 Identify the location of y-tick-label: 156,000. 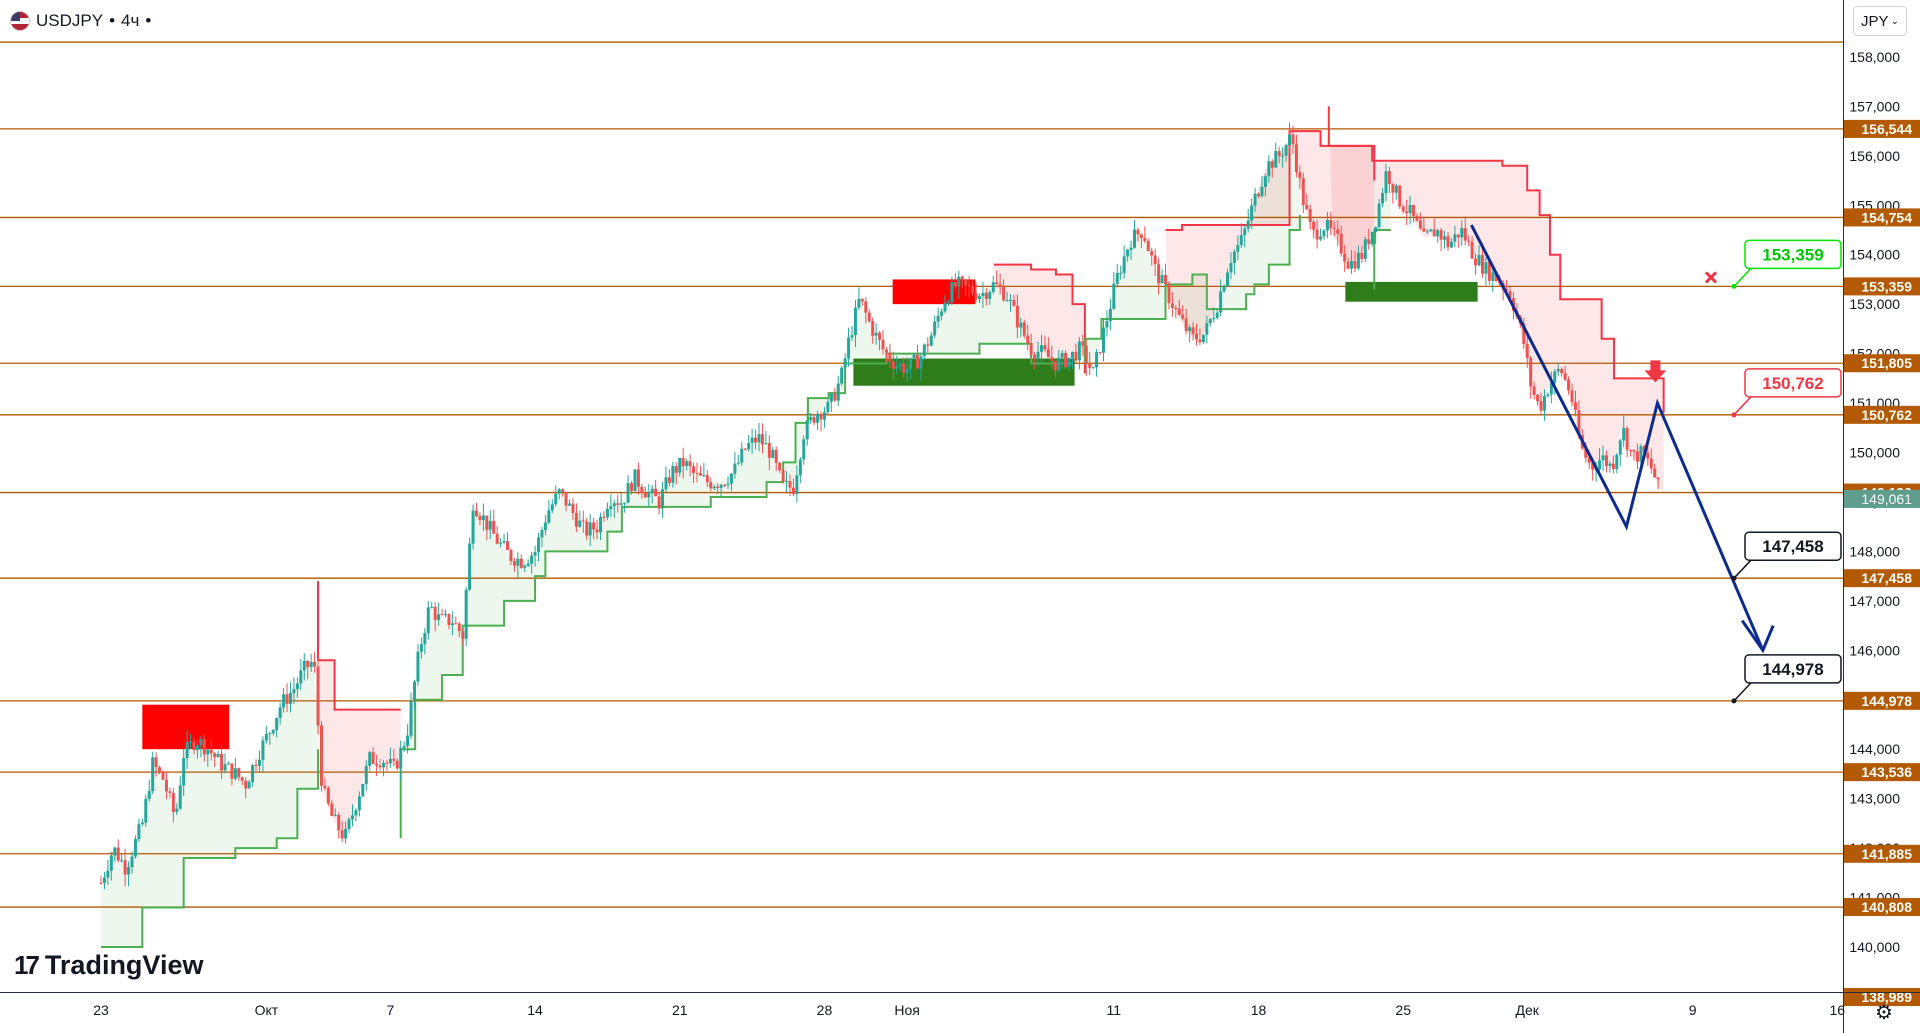
(1874, 156).